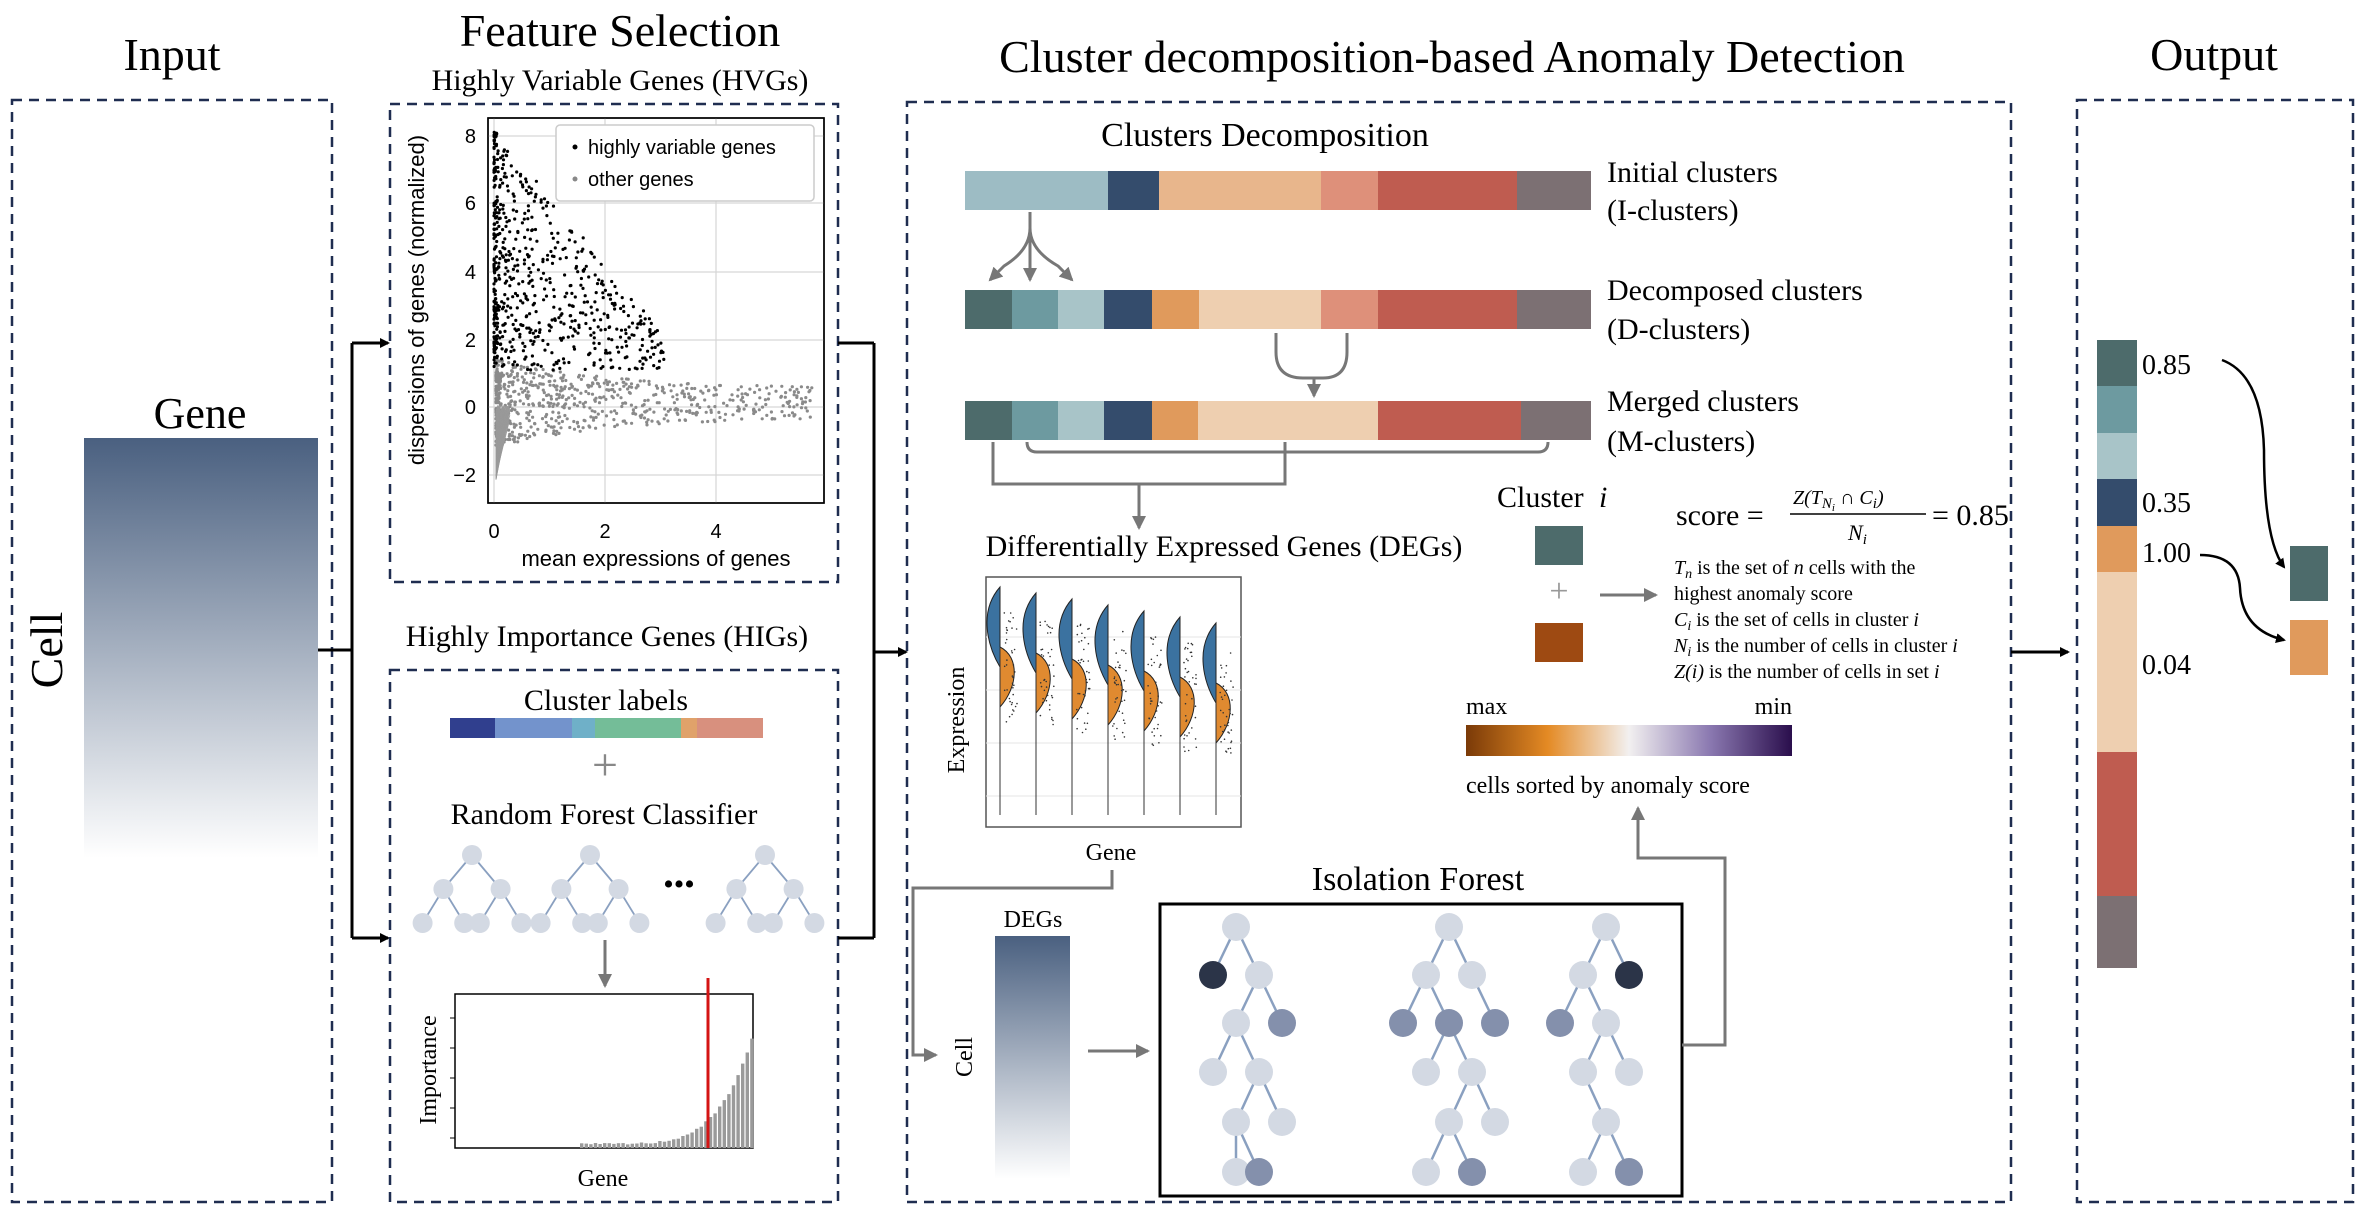 The image size is (2364, 1218). I want to click on random-forest-trees, so click(618, 889).